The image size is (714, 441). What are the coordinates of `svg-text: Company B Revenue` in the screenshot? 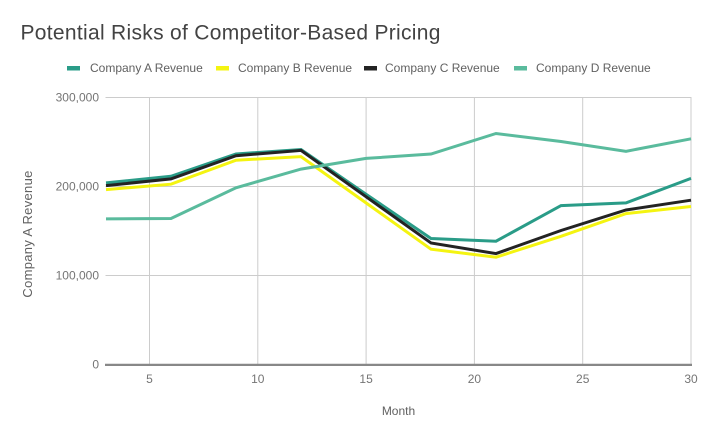 It's located at (295, 68).